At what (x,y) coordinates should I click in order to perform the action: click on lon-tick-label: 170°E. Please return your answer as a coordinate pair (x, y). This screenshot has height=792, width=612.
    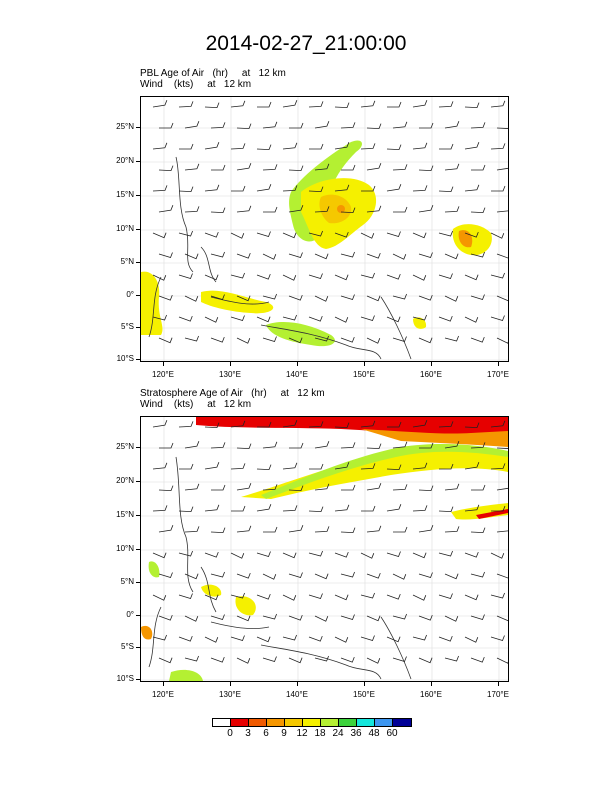
    Looking at the image, I should click on (498, 374).